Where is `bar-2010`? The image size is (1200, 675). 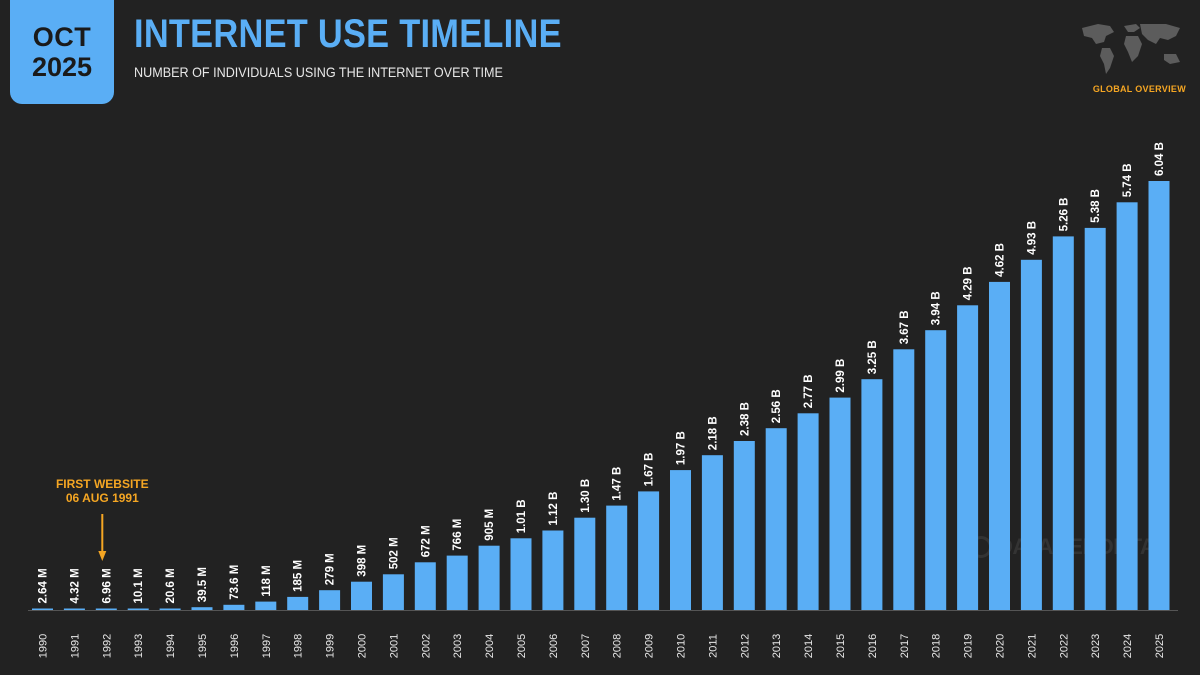 bar-2010 is located at coordinates (680, 540).